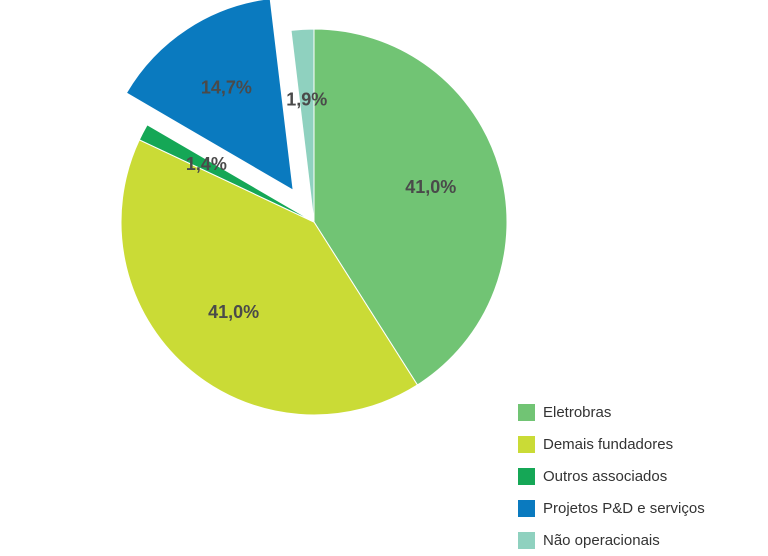  I want to click on slice-value-label: 14,7%, so click(226, 87).